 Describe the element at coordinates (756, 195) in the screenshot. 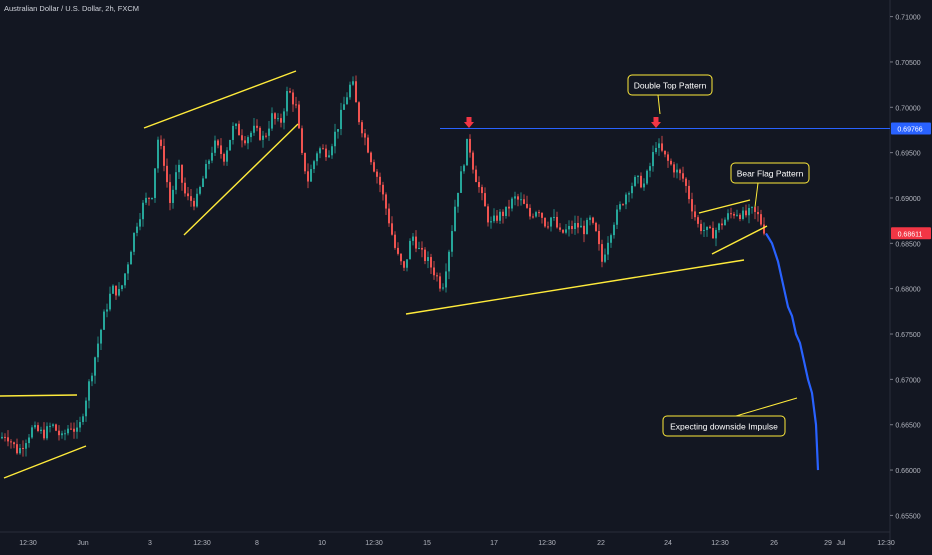

I see `bear-flag-callout-pointer` at that location.